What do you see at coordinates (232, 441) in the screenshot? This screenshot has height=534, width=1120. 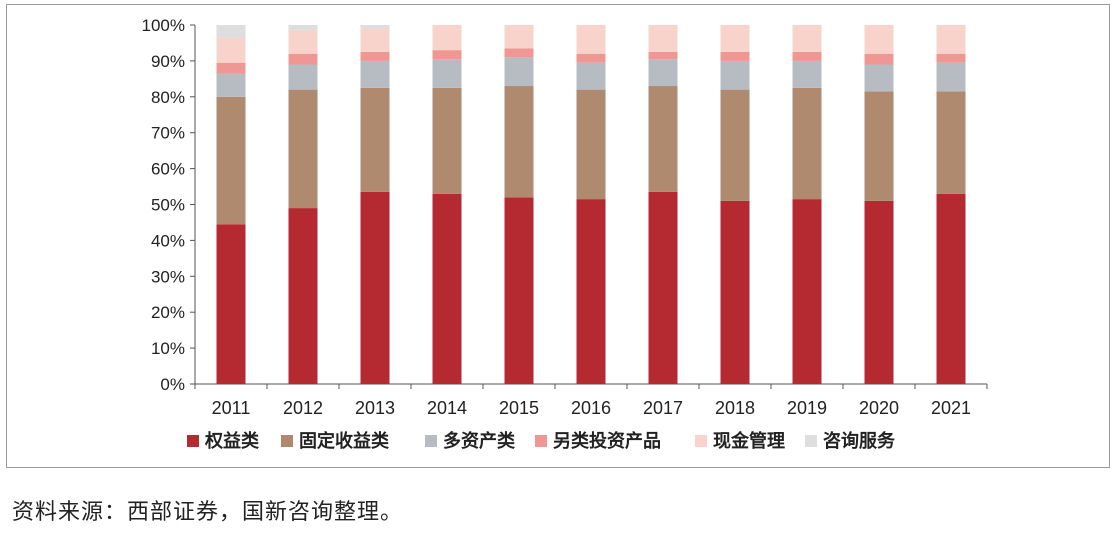 I see `legend-label: 权益类` at bounding box center [232, 441].